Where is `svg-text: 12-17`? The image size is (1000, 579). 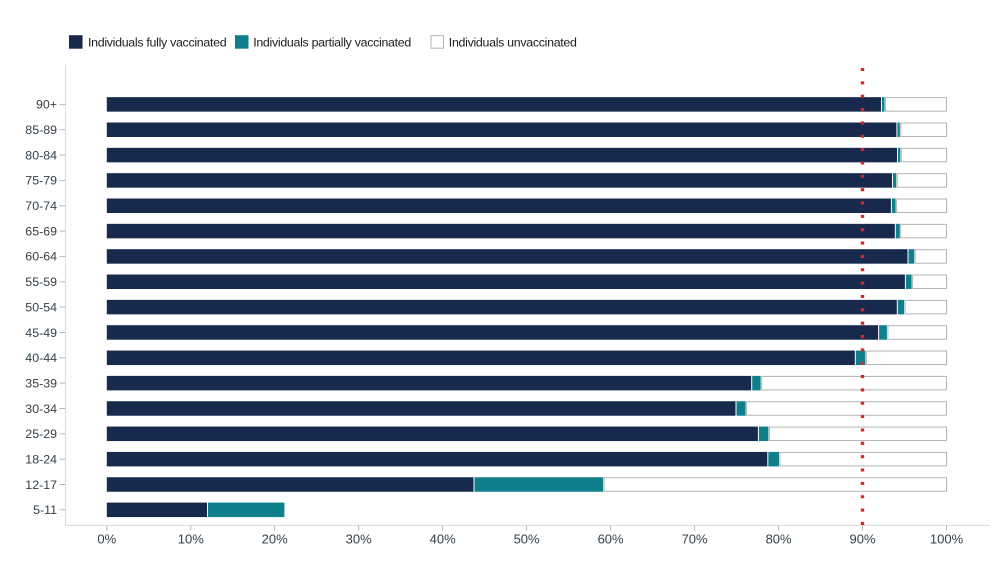
svg-text: 12-17 is located at coordinates (41, 485).